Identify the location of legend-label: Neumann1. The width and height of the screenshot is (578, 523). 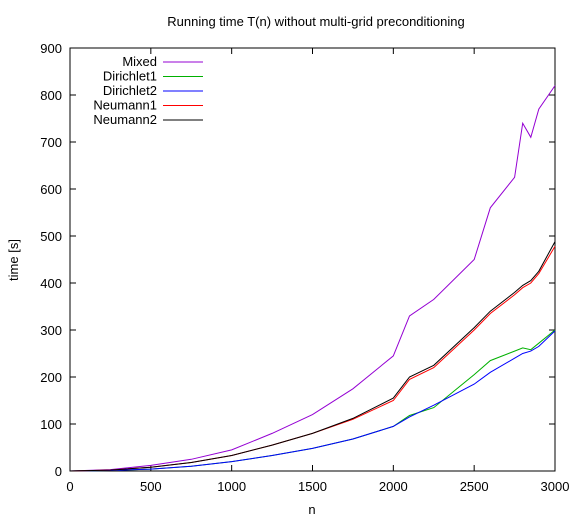
(125, 105).